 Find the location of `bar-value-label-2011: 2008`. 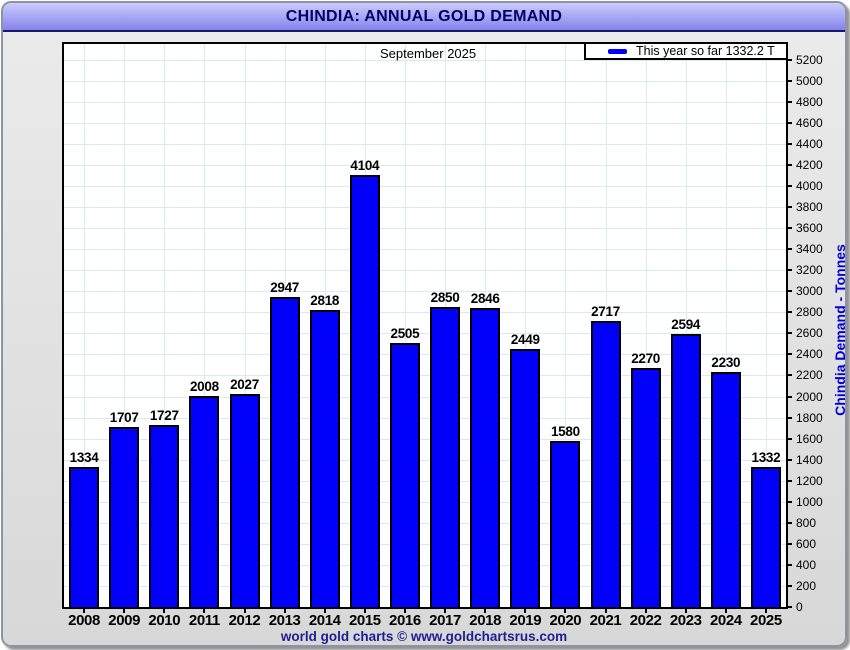

bar-value-label-2011: 2008 is located at coordinates (204, 386).